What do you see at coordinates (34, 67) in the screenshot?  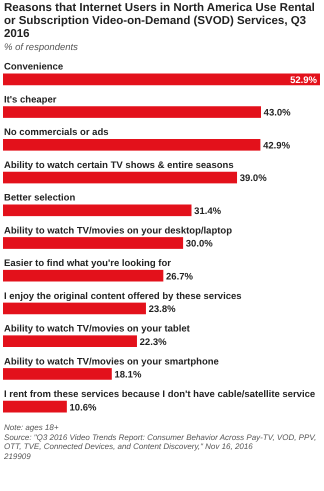 I see `y-tick-label: Convenience` at bounding box center [34, 67].